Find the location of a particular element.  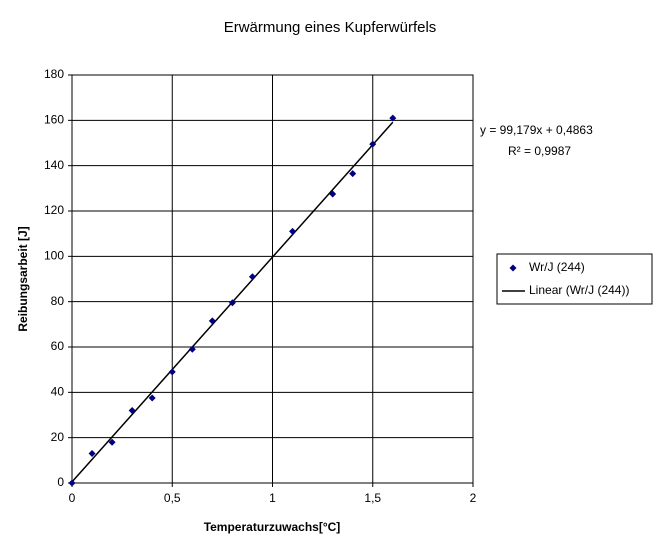

y-tick-label: 0 is located at coordinates (60, 482).